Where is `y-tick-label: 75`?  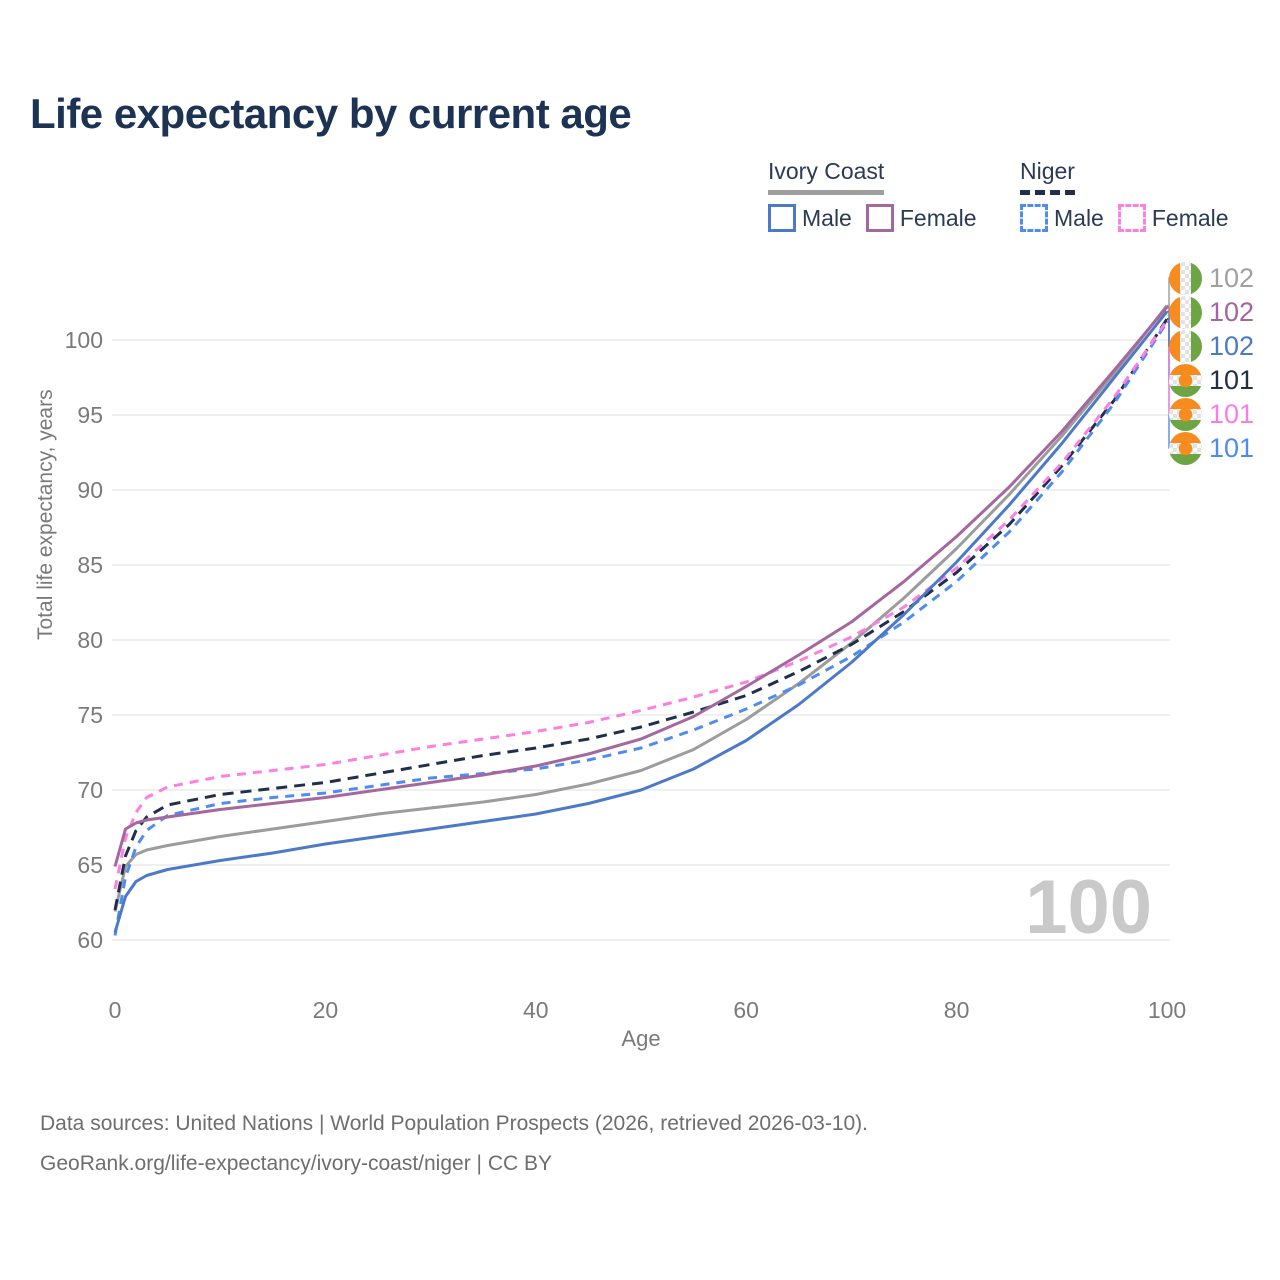 y-tick-label: 75 is located at coordinates (90, 715).